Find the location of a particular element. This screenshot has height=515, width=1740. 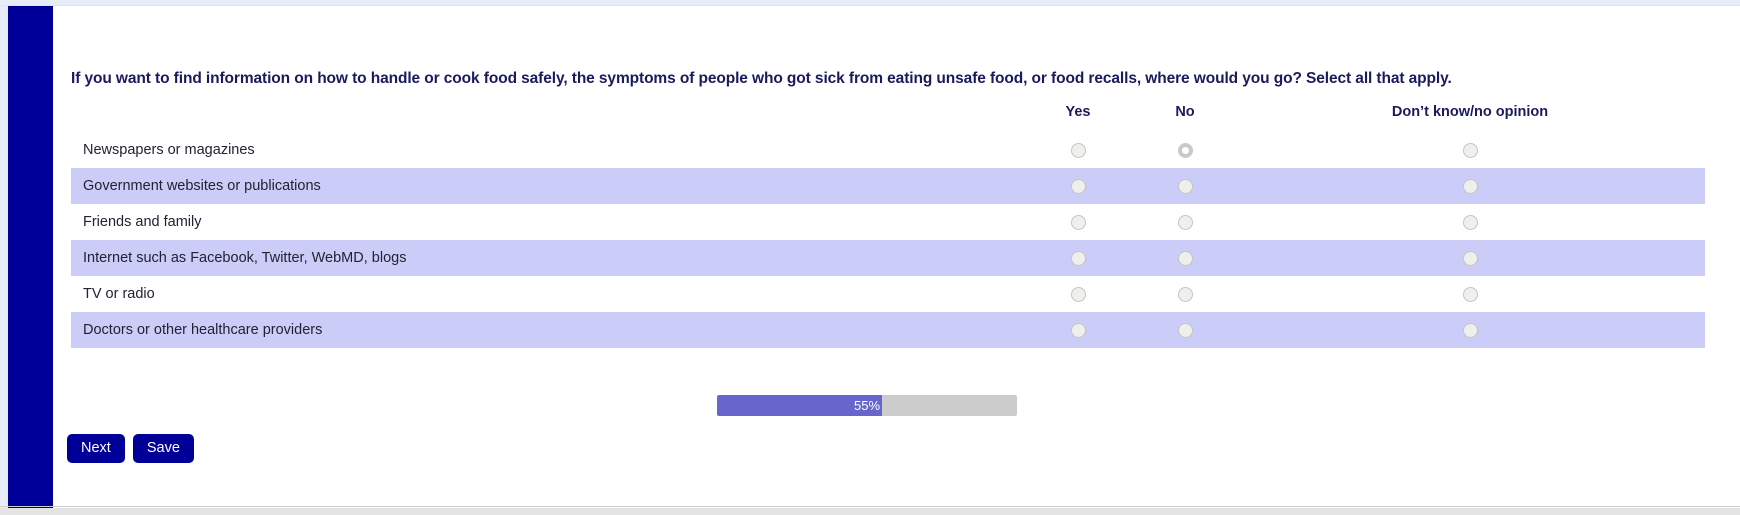

radio-row5-yes is located at coordinates (1078, 330).